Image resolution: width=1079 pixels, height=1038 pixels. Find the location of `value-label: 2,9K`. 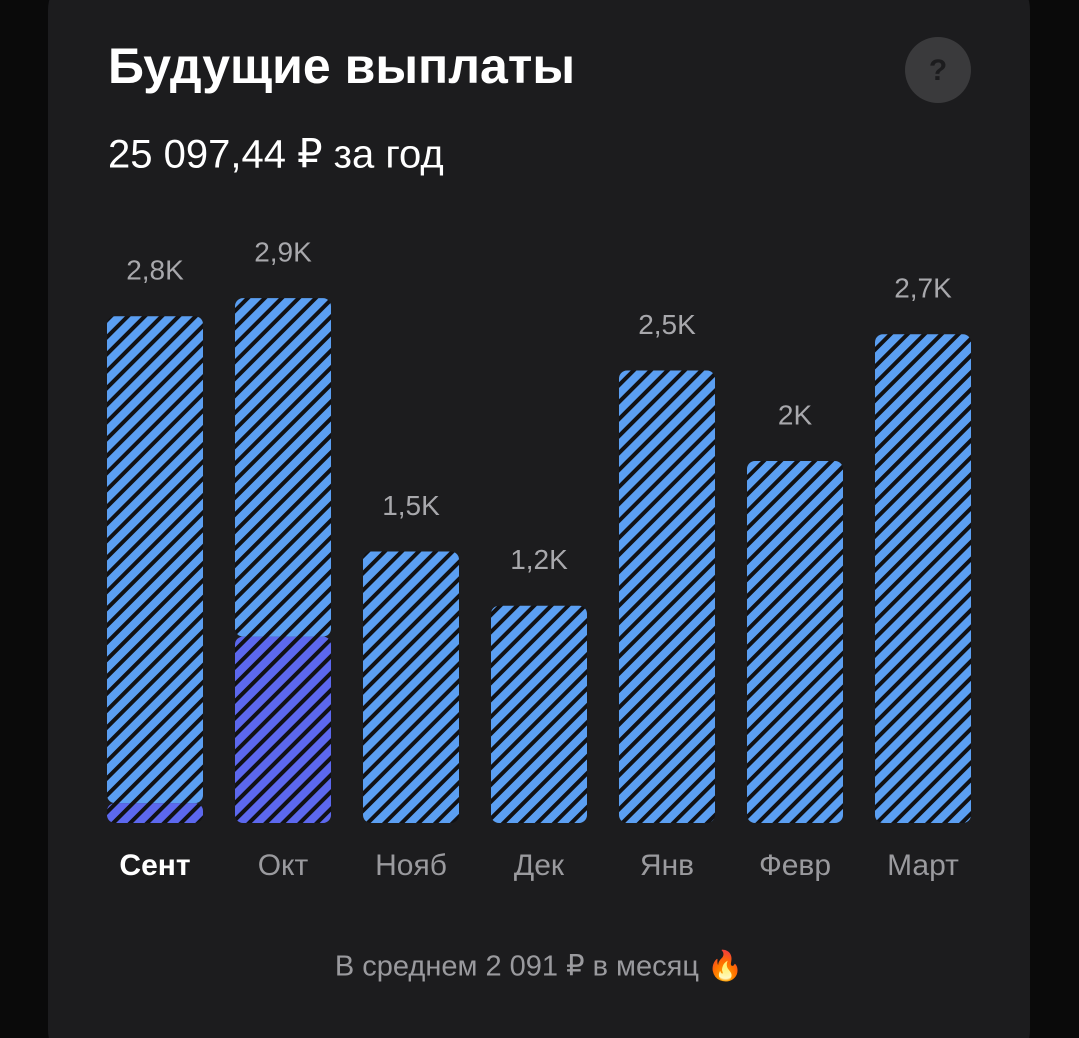

value-label: 2,9K is located at coordinates (283, 251).